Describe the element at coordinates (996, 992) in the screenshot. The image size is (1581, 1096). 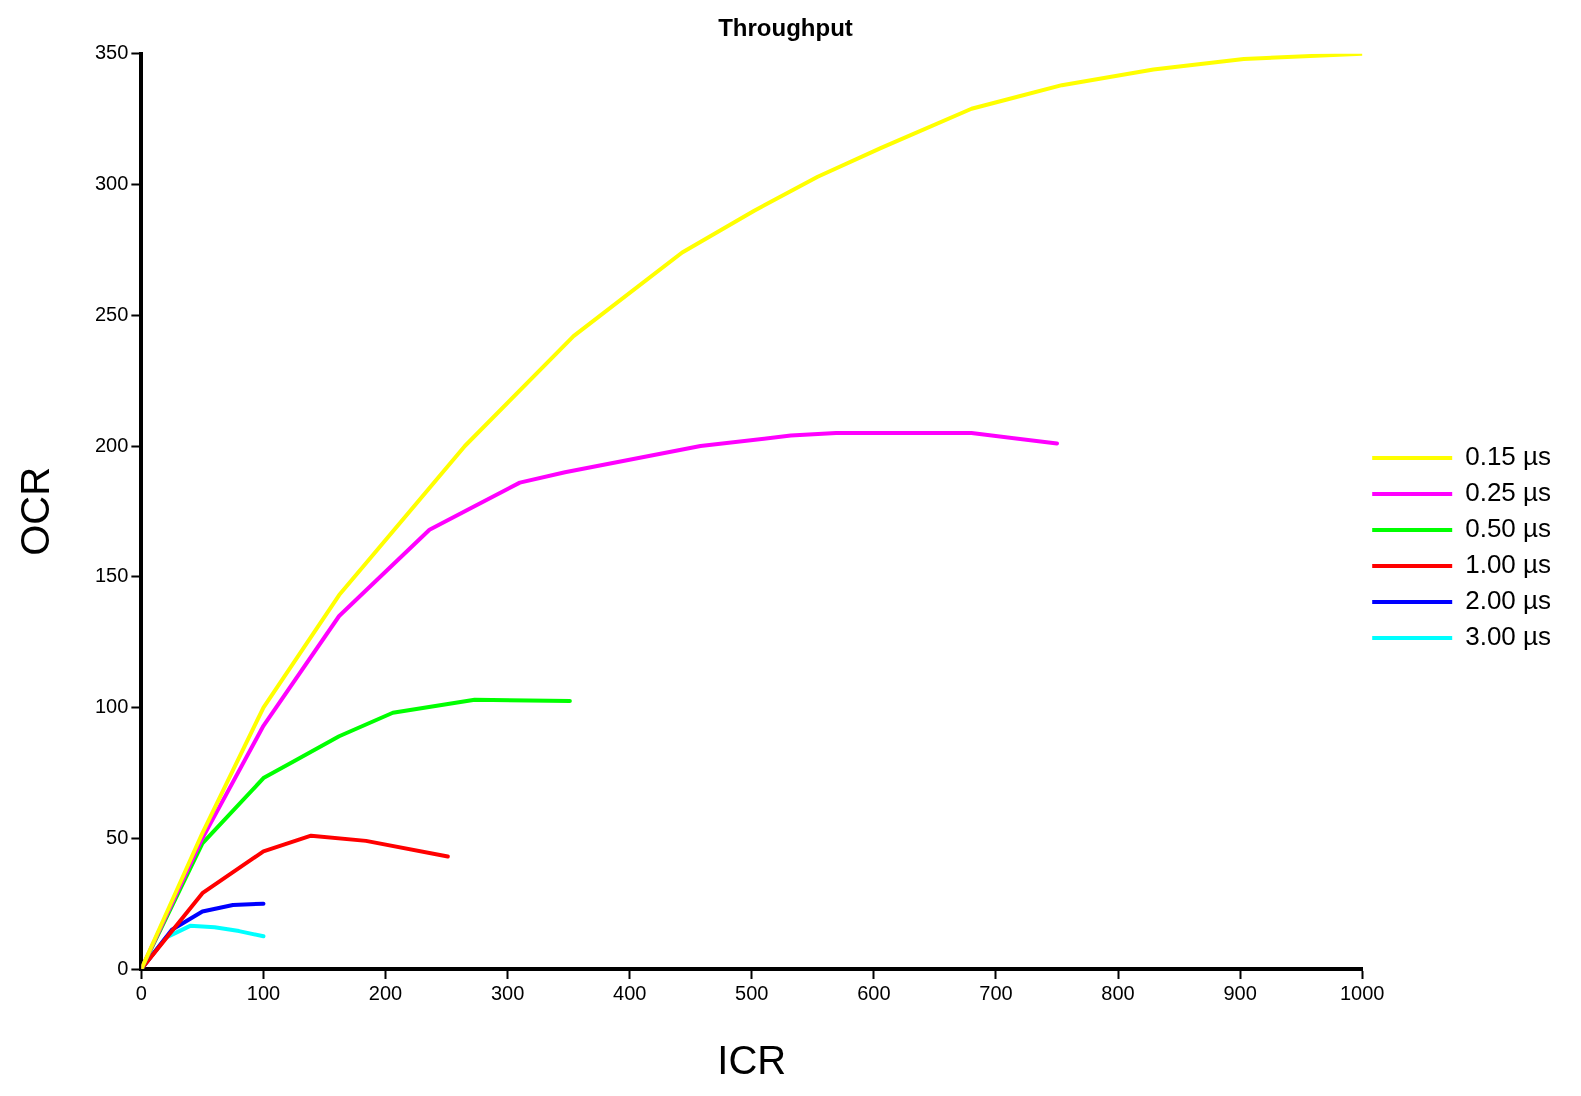
I see `x-tick-label: 700` at that location.